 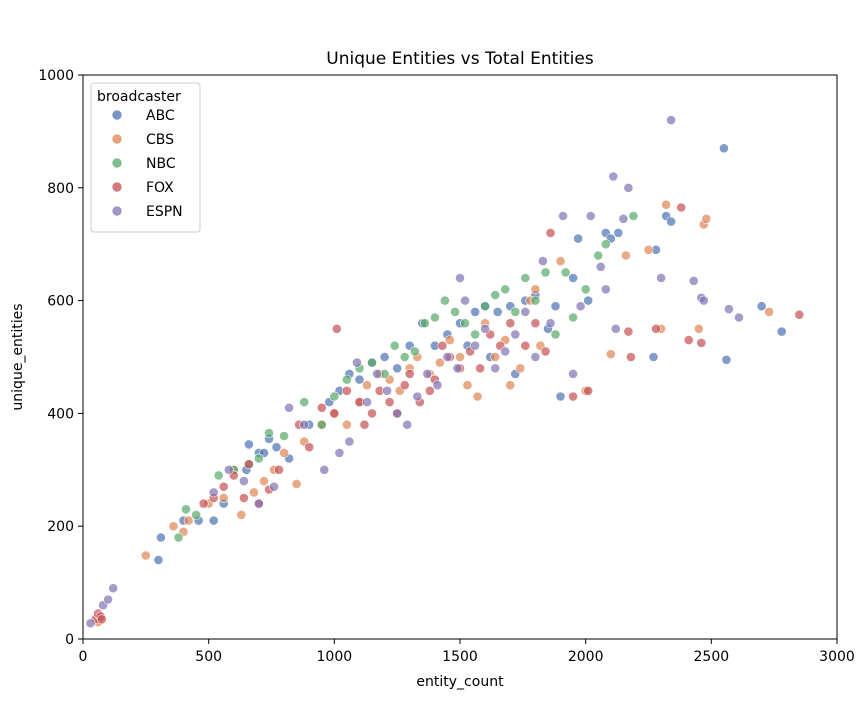 What do you see at coordinates (460, 682) in the screenshot?
I see `x-axis-label: entity_count` at bounding box center [460, 682].